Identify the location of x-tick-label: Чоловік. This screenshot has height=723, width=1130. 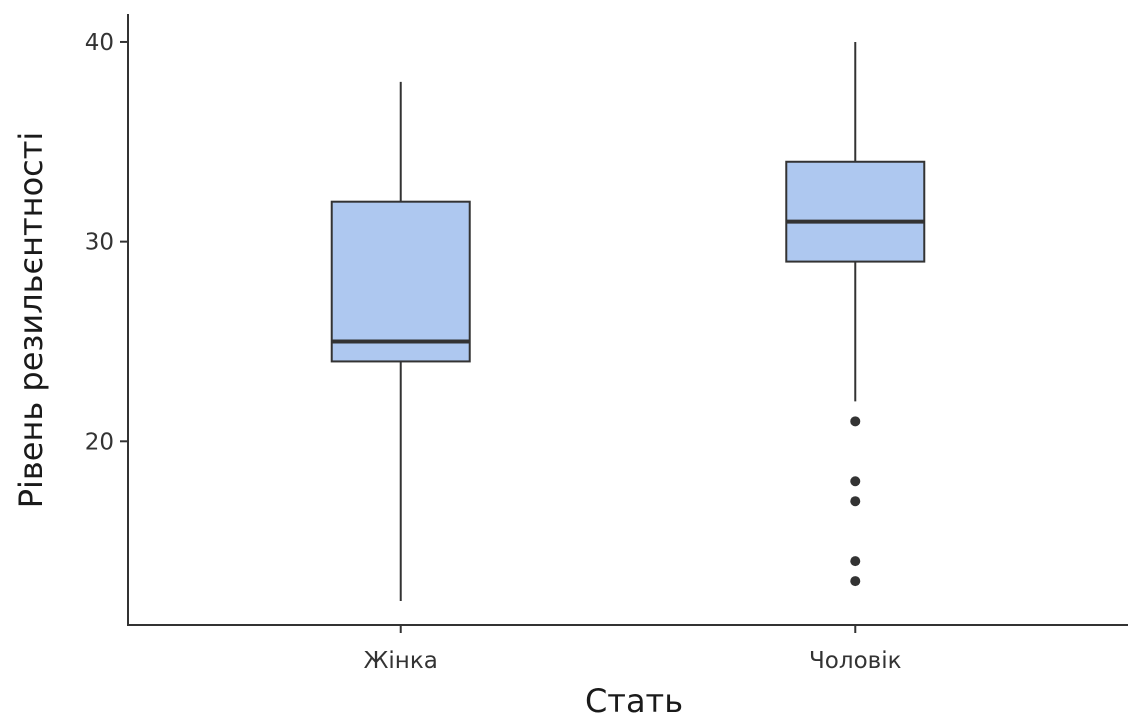
(855, 661).